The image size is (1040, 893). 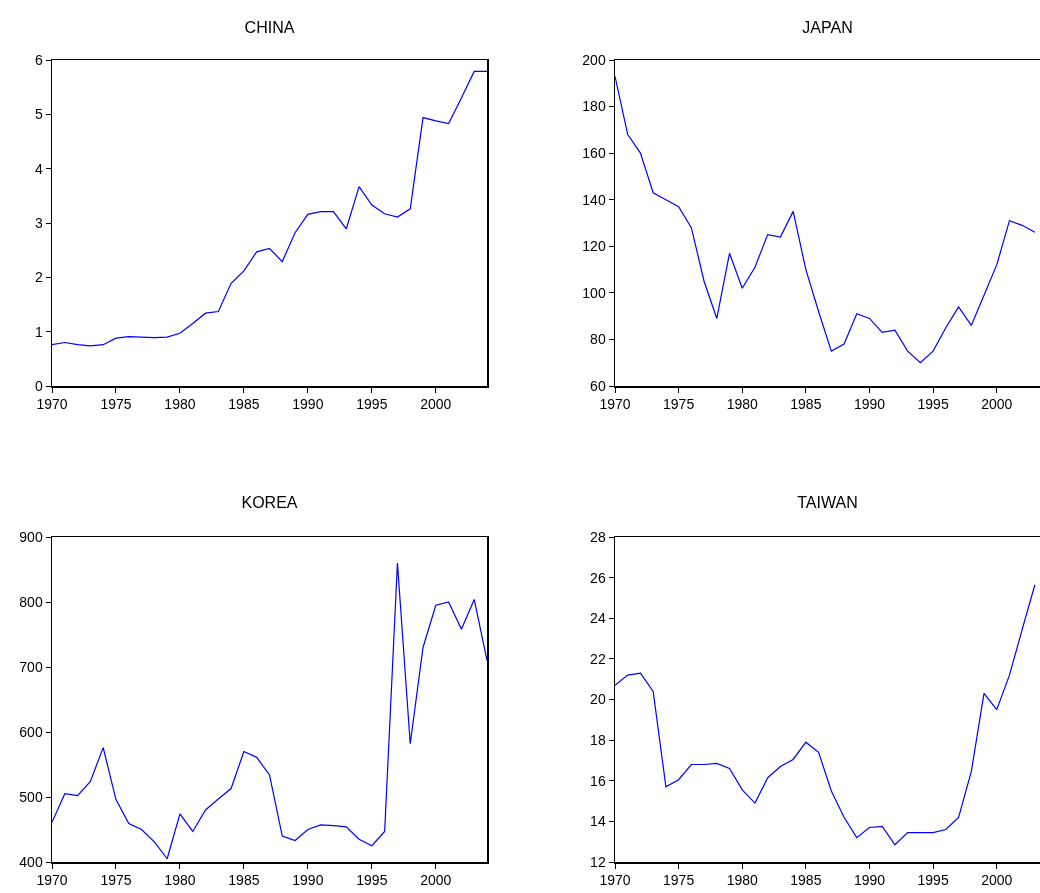 I want to click on y-tick-label: 3, so click(x=38, y=222).